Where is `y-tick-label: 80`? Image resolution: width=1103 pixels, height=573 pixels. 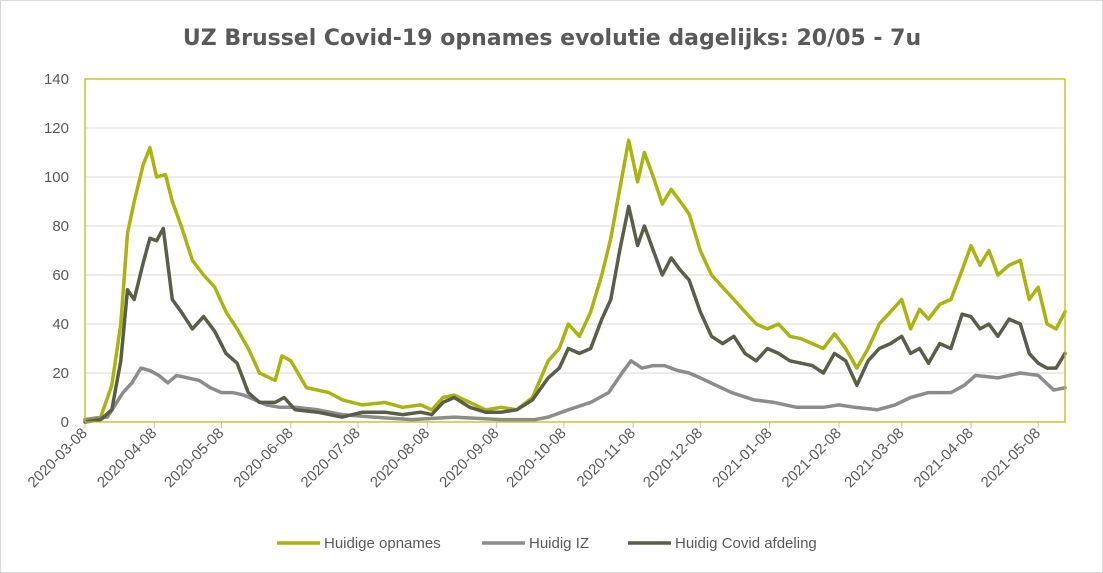 y-tick-label: 80 is located at coordinates (60, 226).